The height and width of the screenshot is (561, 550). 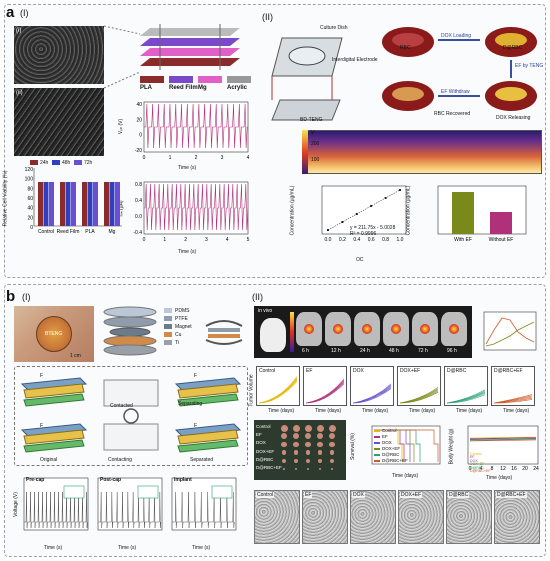 I want to click on x-tick-label: 2, so click(x=185, y=240).